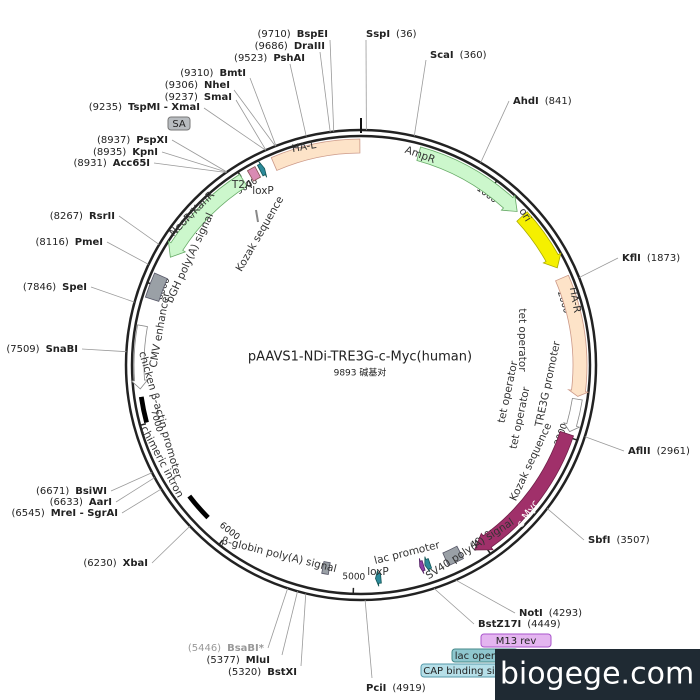  What do you see at coordinates (524, 490) in the screenshot?
I see `c-myc-arrow` at bounding box center [524, 490].